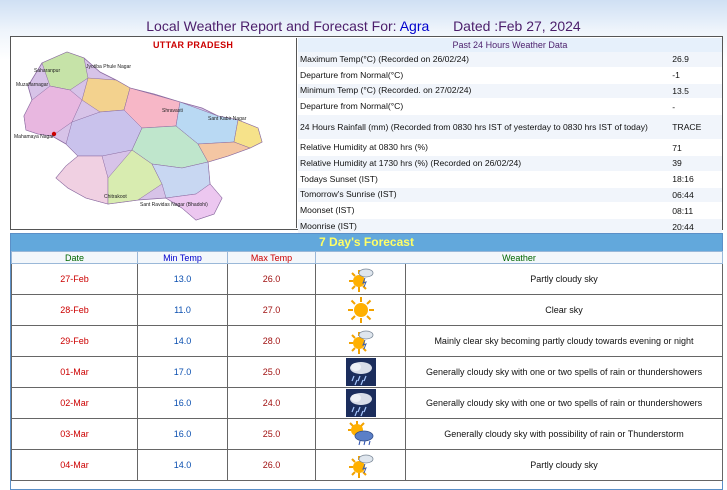  Describe the element at coordinates (172, 111) in the screenshot. I see `svg-text: Shravasti` at that location.